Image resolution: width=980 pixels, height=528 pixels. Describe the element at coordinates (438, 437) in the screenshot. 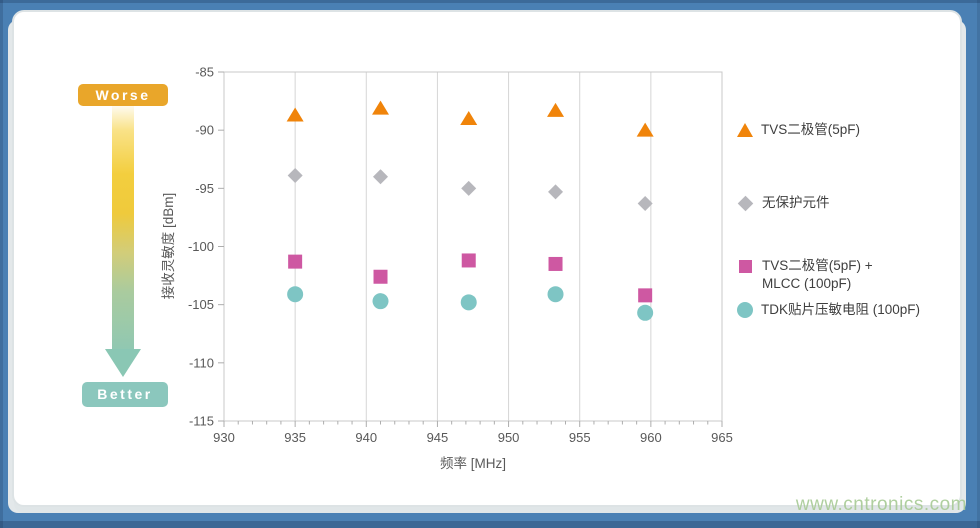

I see `x-tick-label: 945` at that location.